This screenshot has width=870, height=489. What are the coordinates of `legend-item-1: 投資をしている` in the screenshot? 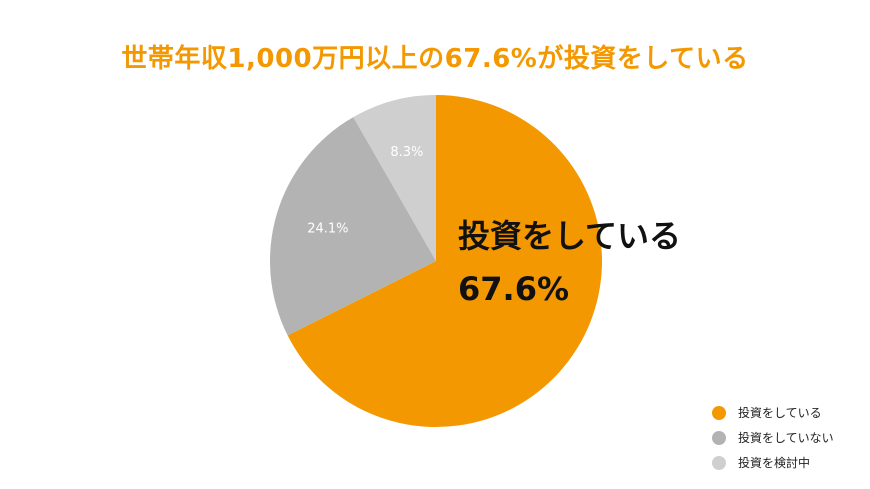 It's located at (773, 412).